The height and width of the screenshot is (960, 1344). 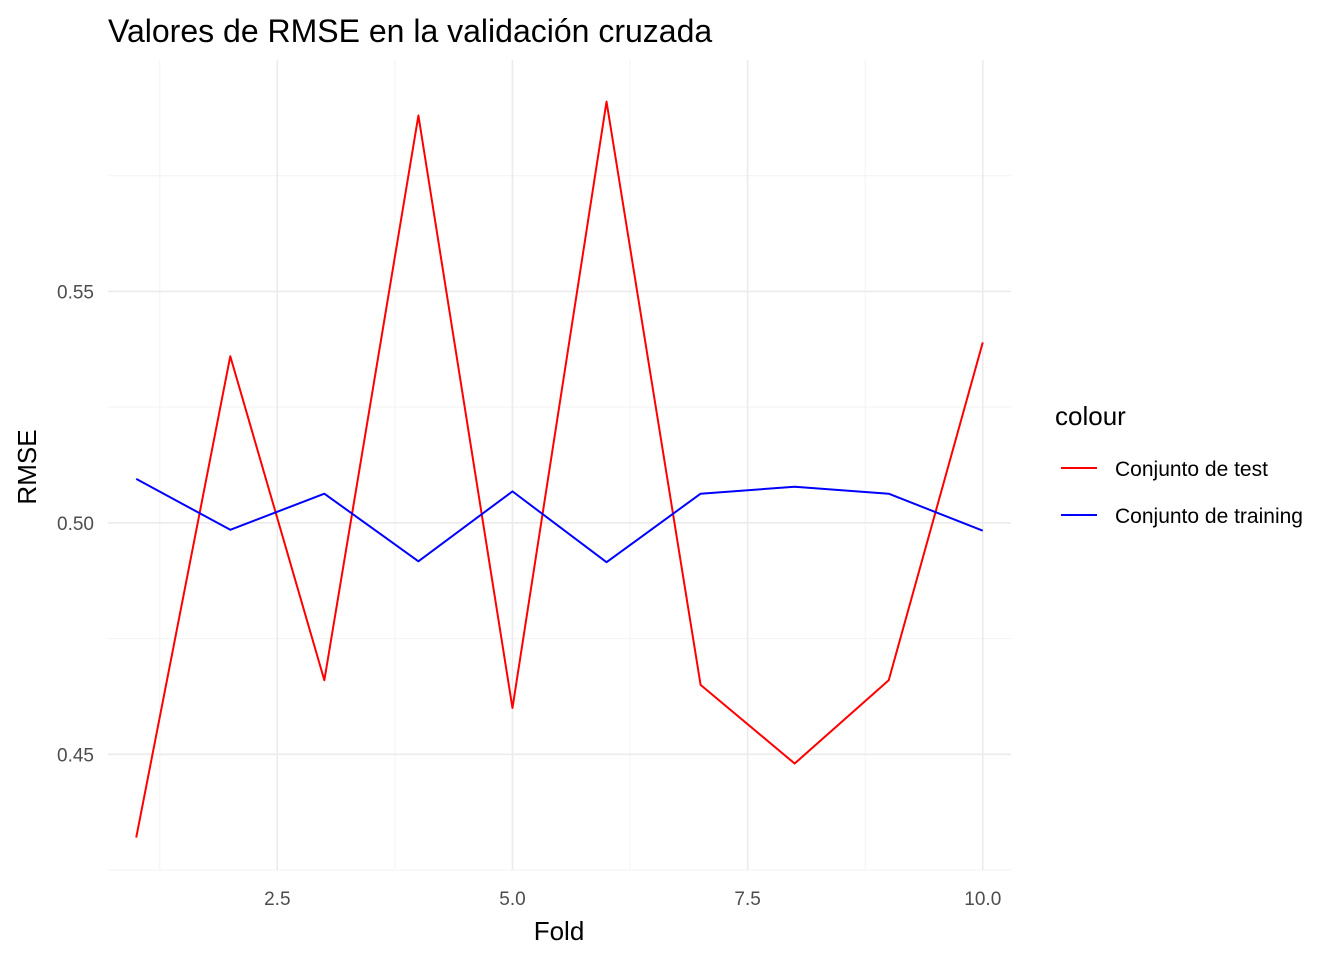 I want to click on x-axis-title: Fold, so click(x=559, y=931).